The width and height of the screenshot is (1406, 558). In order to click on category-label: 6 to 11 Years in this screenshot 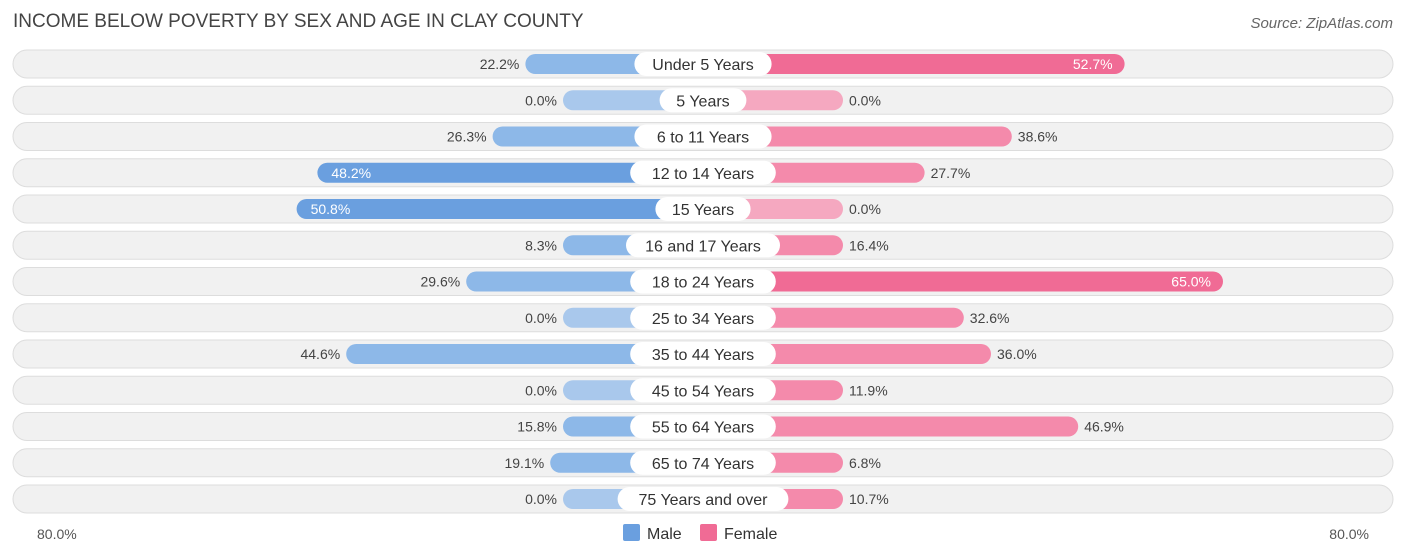, I will do `click(703, 138)`.